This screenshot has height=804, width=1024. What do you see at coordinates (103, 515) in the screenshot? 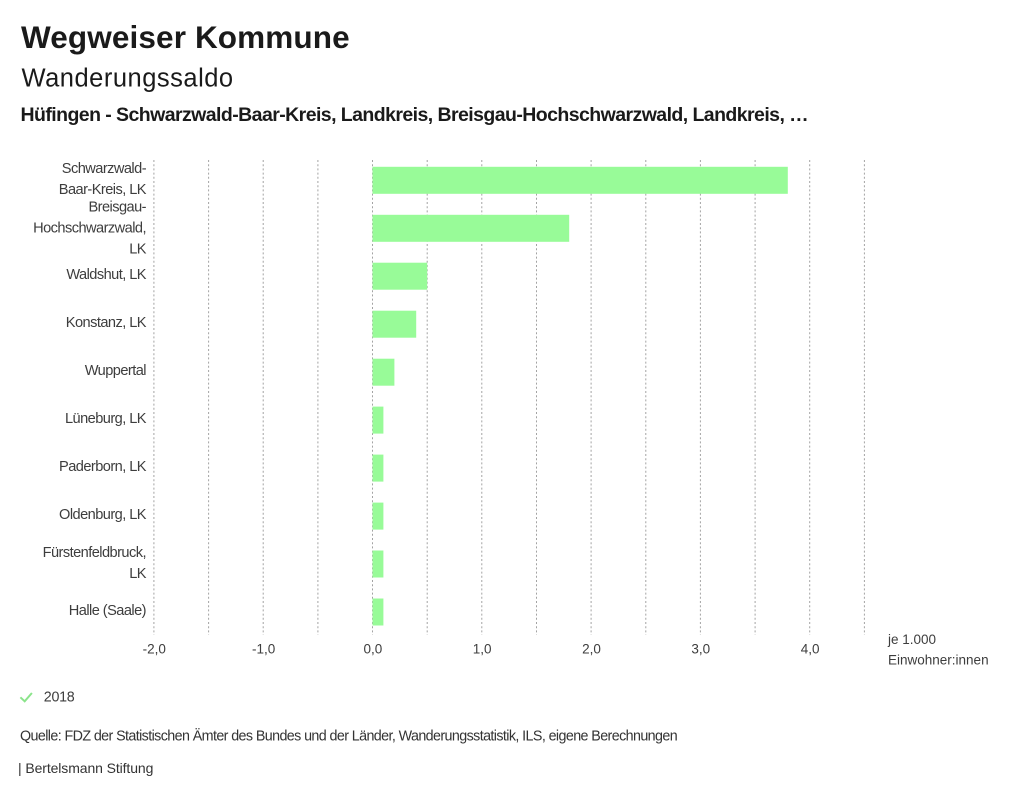
I see `svg-text: Oldenburg, LK` at bounding box center [103, 515].